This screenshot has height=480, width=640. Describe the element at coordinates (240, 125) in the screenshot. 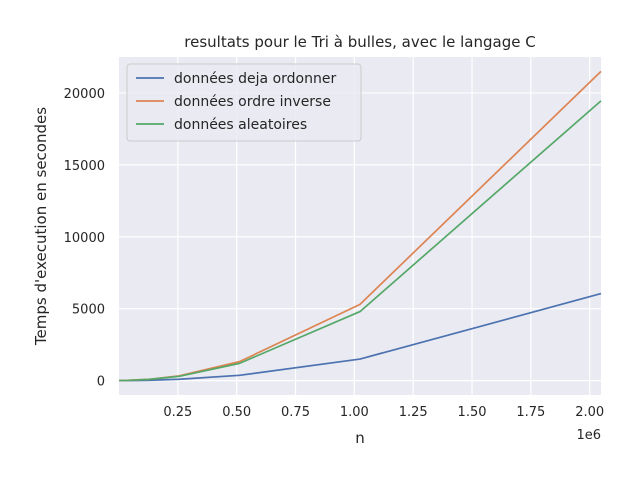

I see `legend-label-3: données aleatoires` at that location.